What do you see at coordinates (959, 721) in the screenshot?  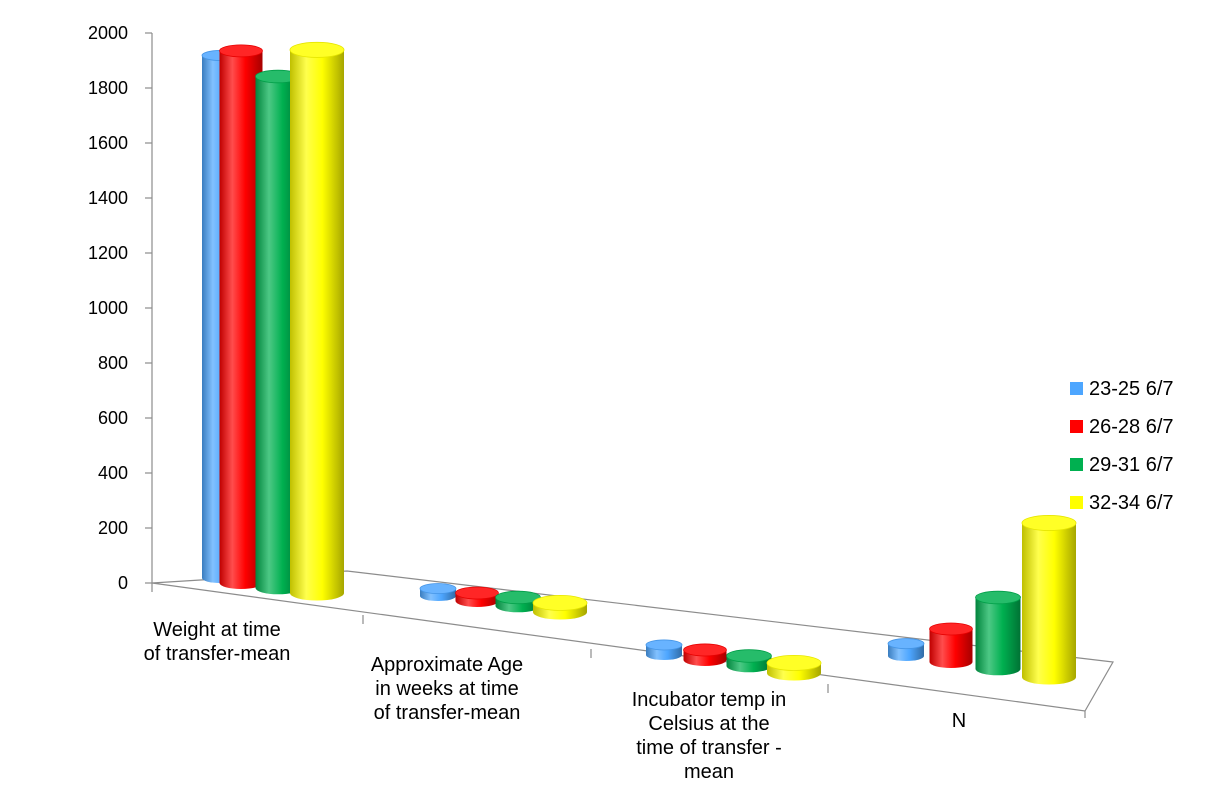 I see `category-label: N` at bounding box center [959, 721].